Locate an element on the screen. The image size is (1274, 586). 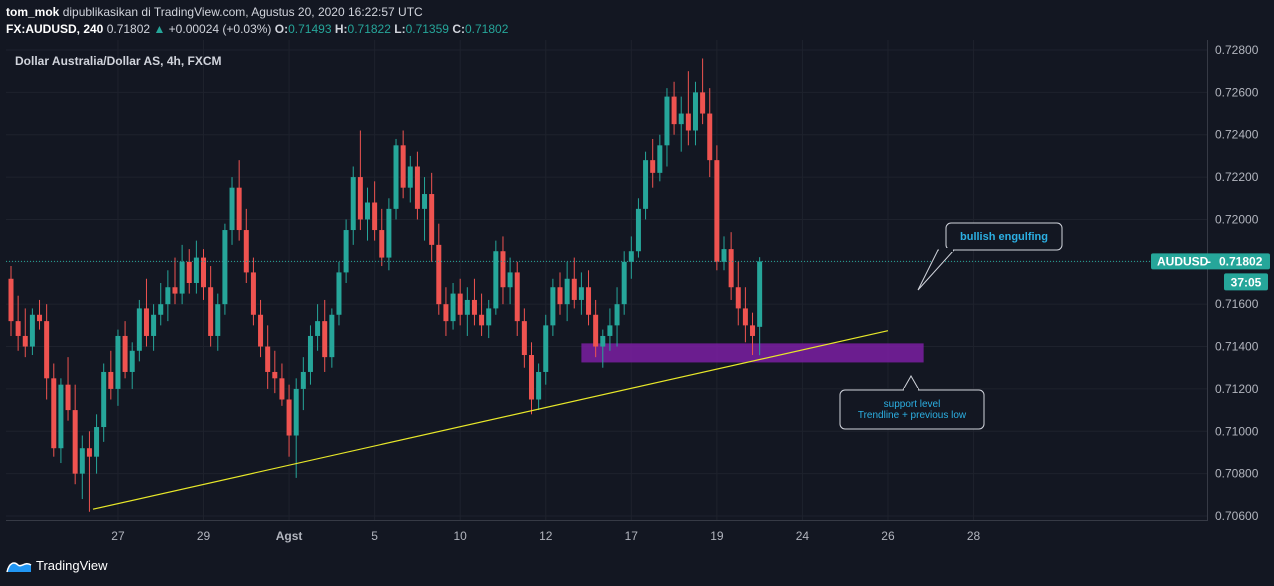
y-tick-label: 0.72000 is located at coordinates (1237, 219).